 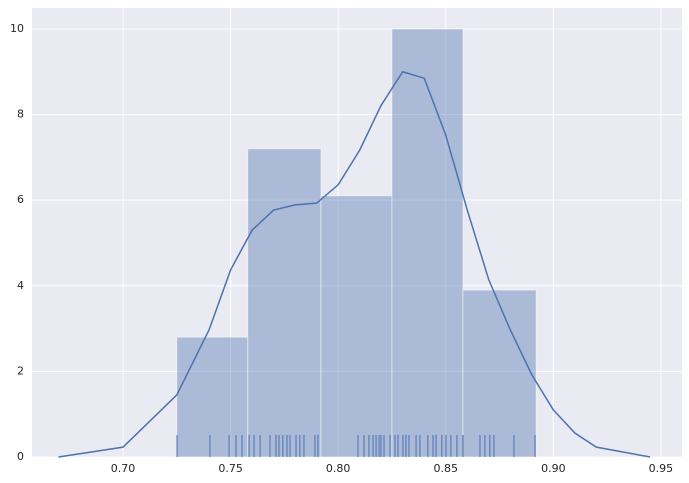 What do you see at coordinates (553, 468) in the screenshot?
I see `x-tick-label: 0.90` at bounding box center [553, 468].